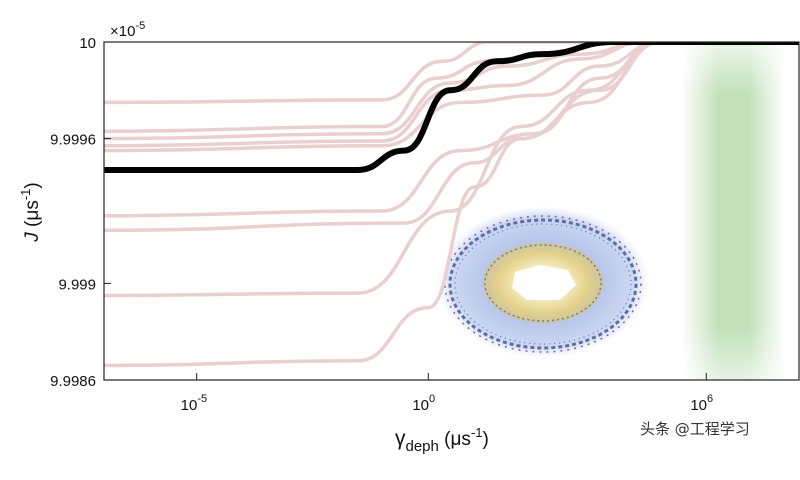  Describe the element at coordinates (127, 30) in the screenshot. I see `y-multiplier-label: ×10⁻⁵` at that location.